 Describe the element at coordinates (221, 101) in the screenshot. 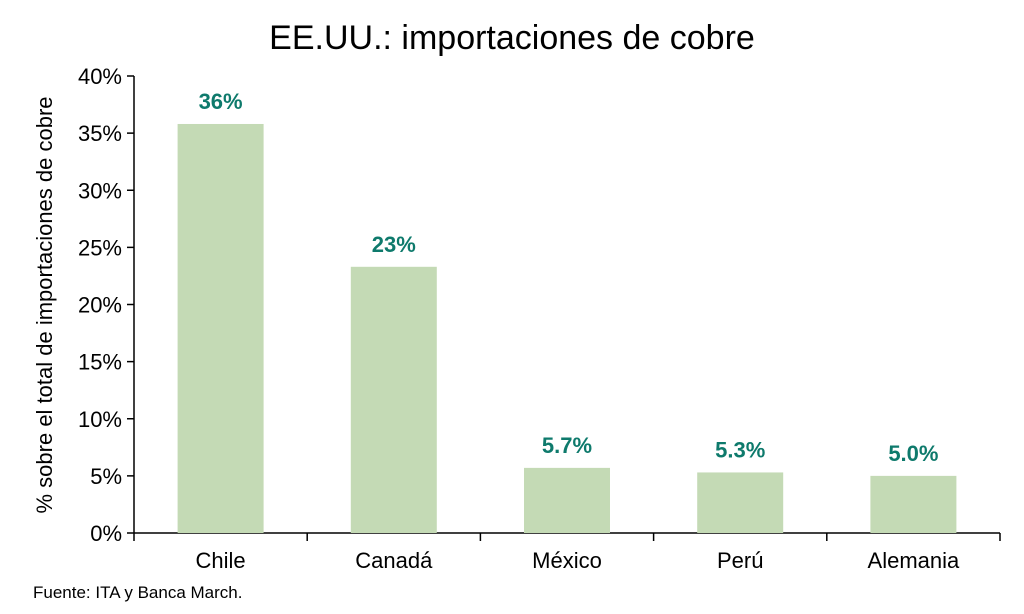

I see `bar-value-label: 36%` at that location.